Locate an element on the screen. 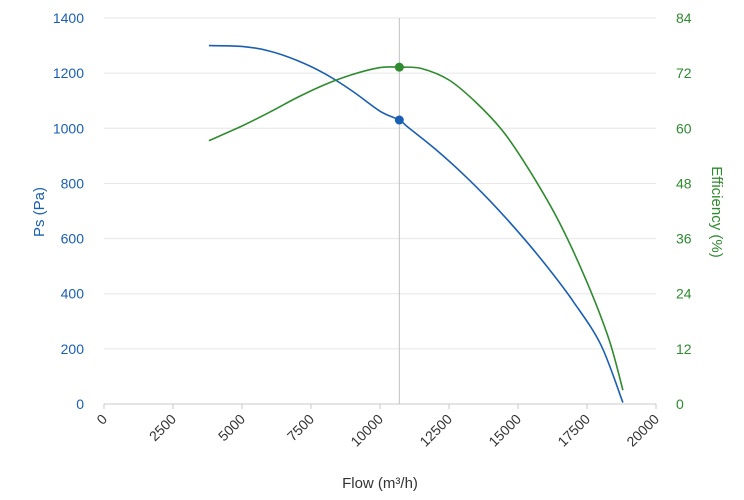 This screenshot has width=744, height=500. left-tick-label: 1000 is located at coordinates (68, 128).